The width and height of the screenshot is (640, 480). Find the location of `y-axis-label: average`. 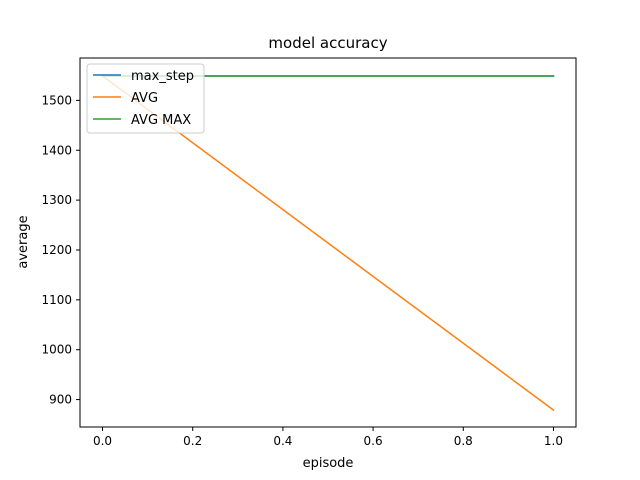

y-axis-label: average is located at coordinates (23, 241).